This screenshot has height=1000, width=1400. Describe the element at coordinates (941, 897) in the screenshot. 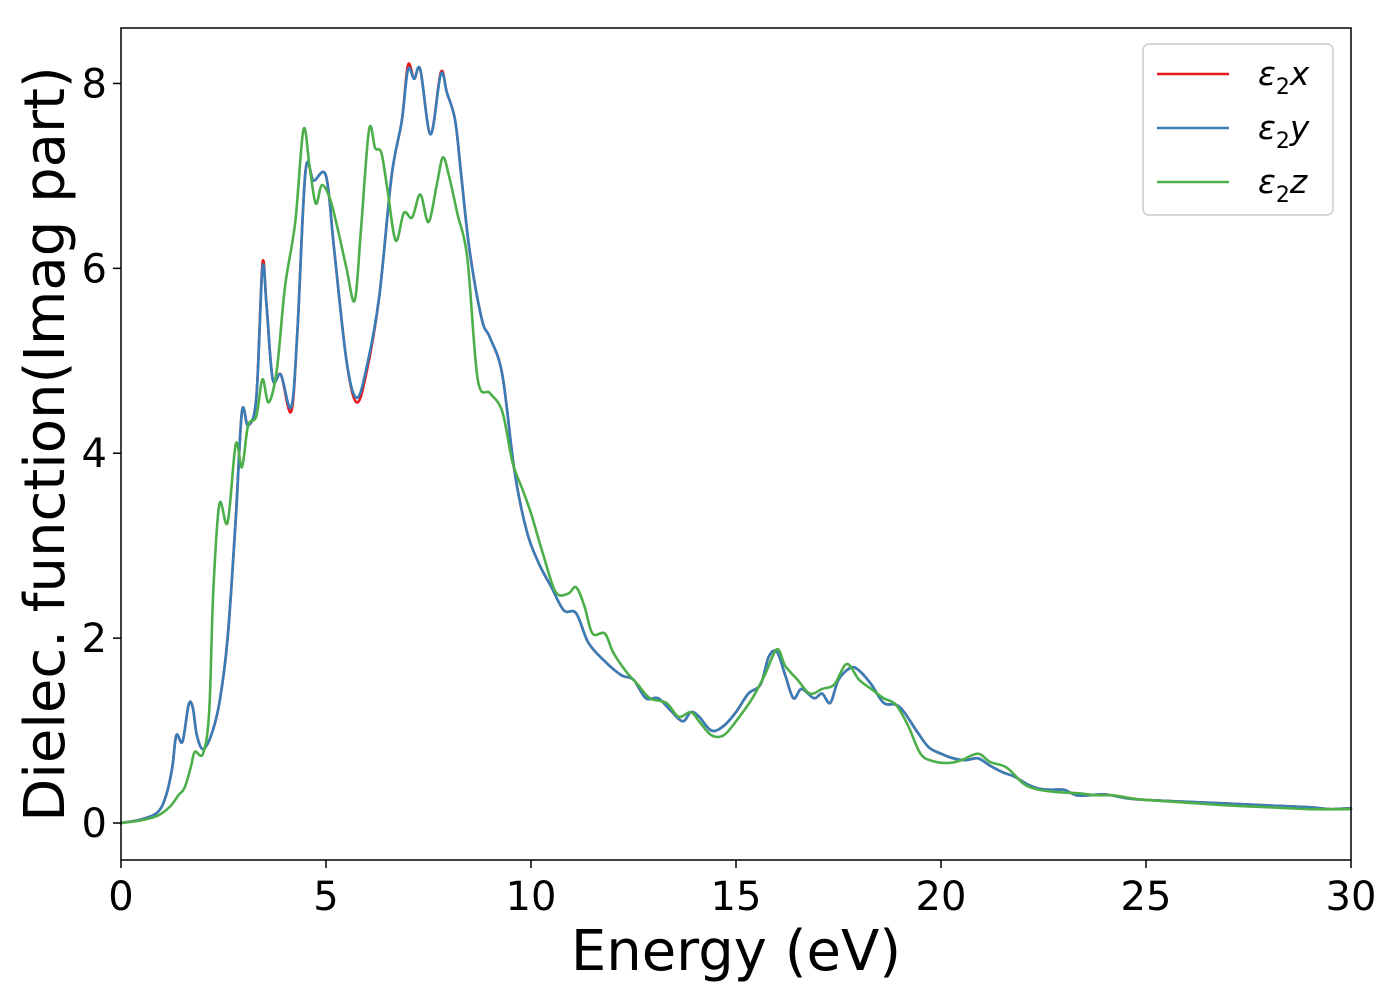

I see `x-tick-label: 20` at that location.